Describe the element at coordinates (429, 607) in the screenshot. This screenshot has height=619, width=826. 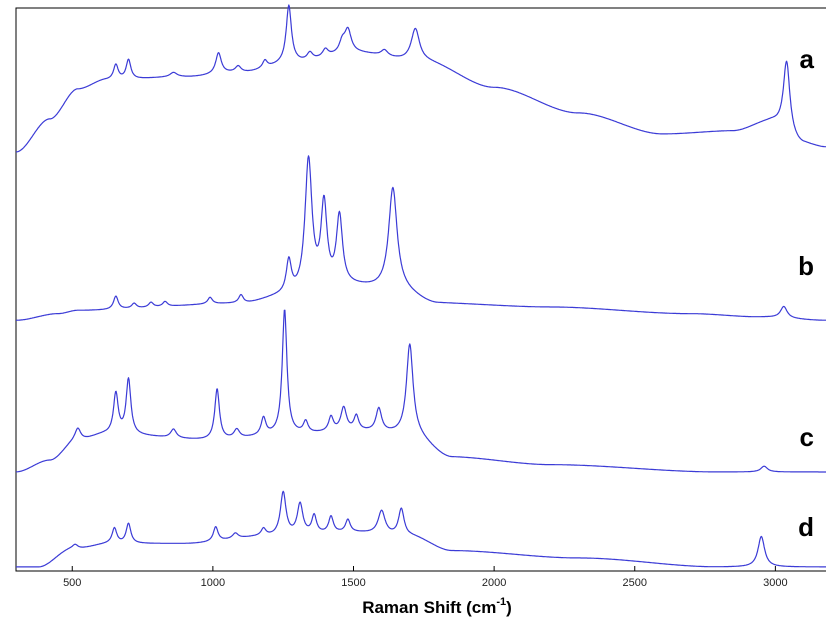
I see `x-axis-title-text: Raman Shift (cm` at that location.